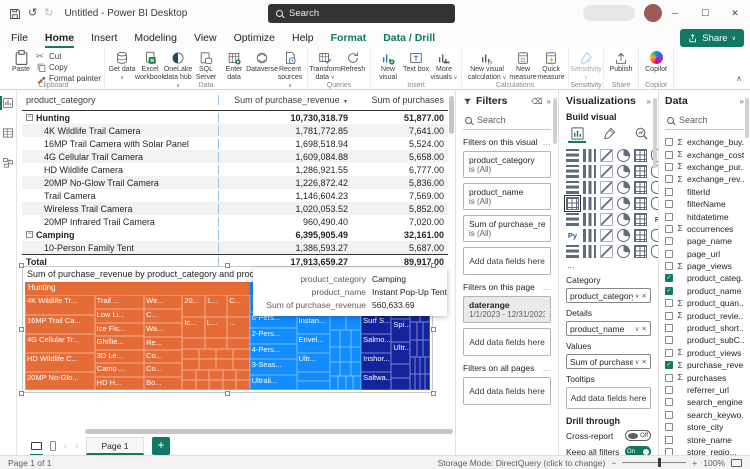 The width and height of the screenshot is (750, 469). I want to click on erase-filters-icon: ⌫, so click(537, 101).